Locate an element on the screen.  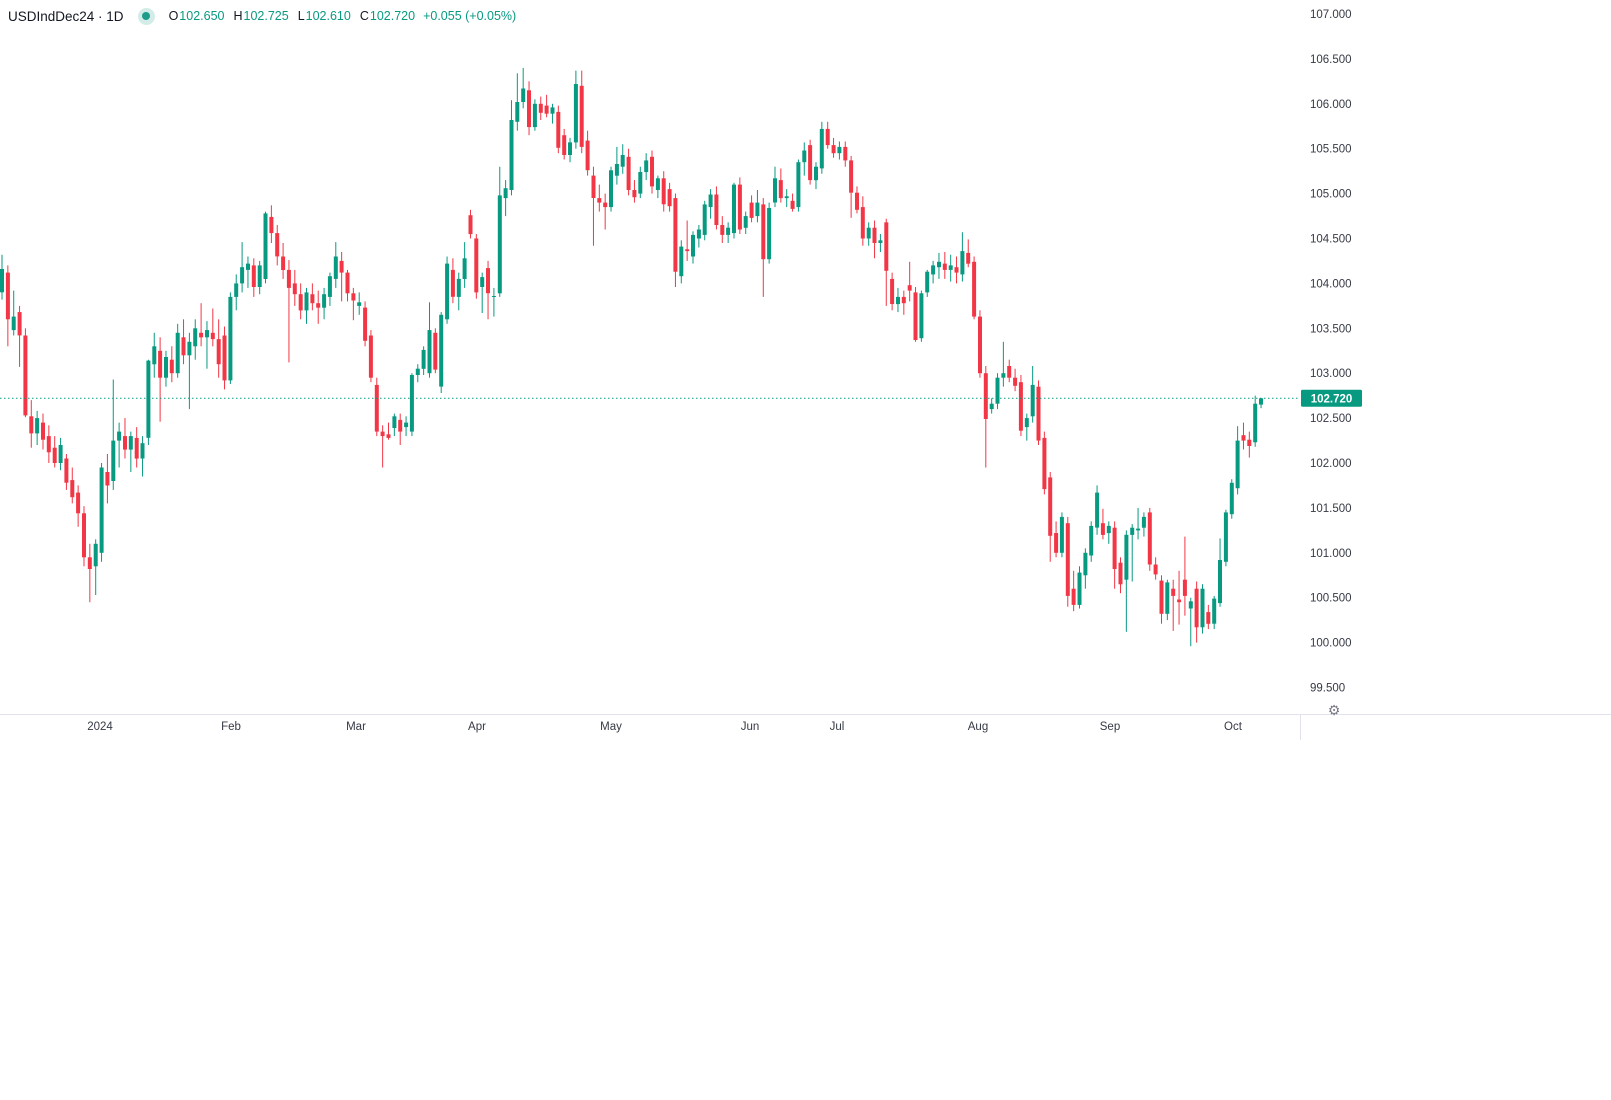
change-value: +0.055 (+0.05%) is located at coordinates (470, 16).